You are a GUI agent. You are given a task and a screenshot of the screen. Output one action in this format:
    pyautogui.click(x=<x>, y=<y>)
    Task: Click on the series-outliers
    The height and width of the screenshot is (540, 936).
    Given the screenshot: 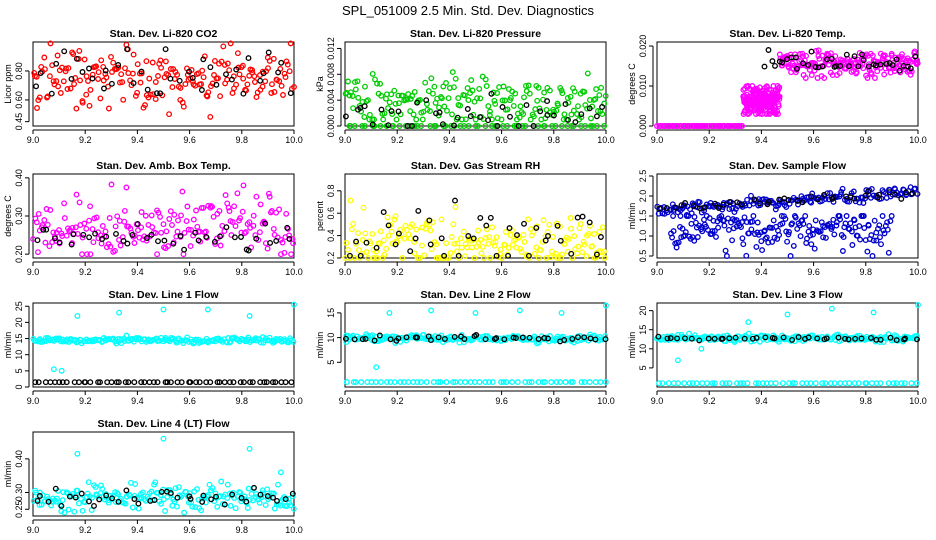 What is the action you would take?
    pyautogui.click(x=491, y=336)
    